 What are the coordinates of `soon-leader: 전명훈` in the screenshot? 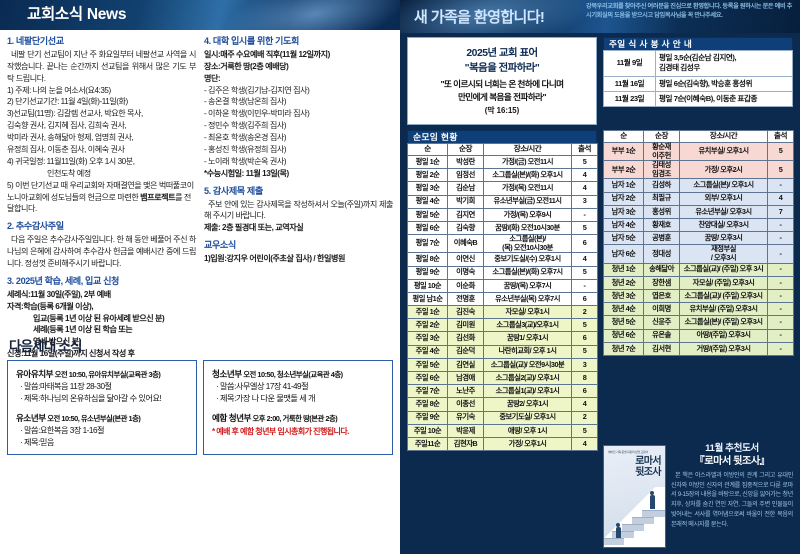 It's located at (465, 299).